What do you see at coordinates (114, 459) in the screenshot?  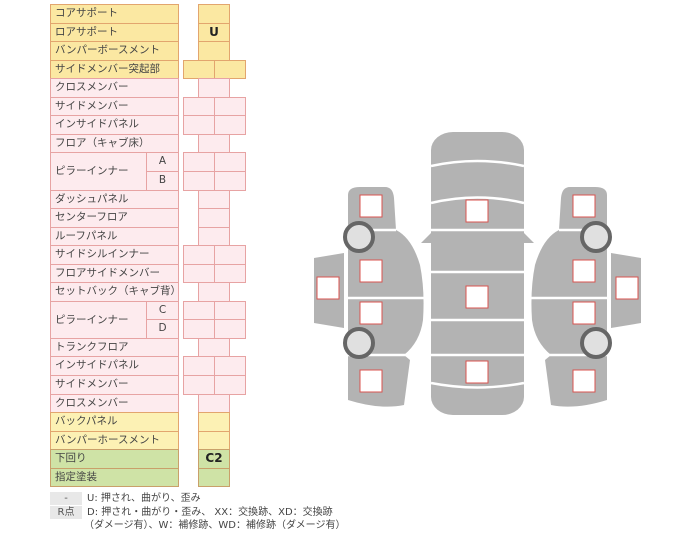 I see `row-label: 下回り` at bounding box center [114, 459].